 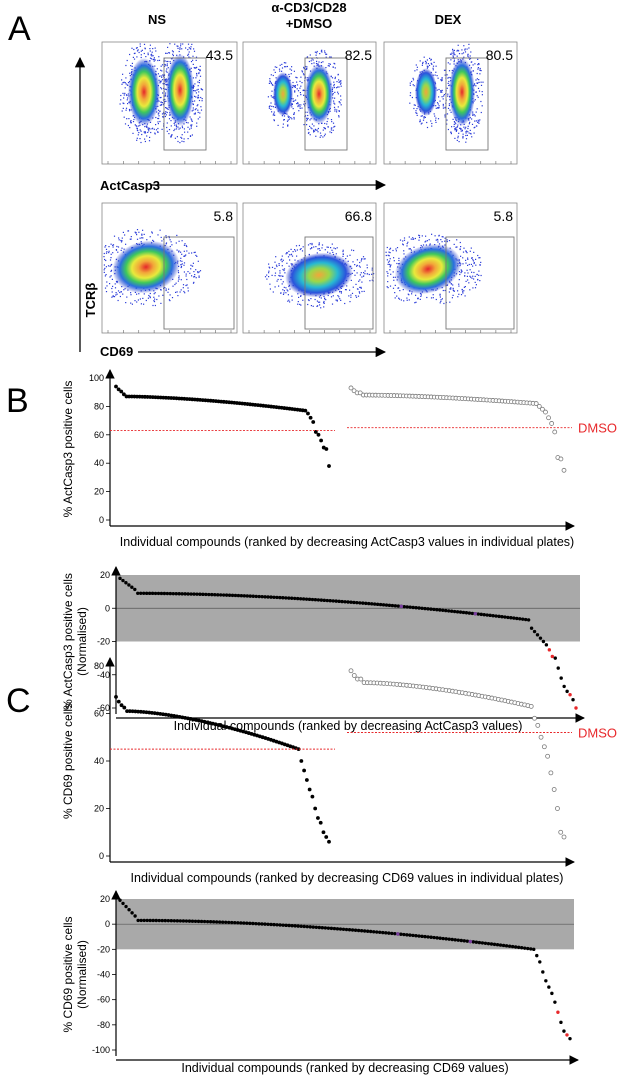 I want to click on cd69-axis-label: CD69, so click(x=116, y=351).